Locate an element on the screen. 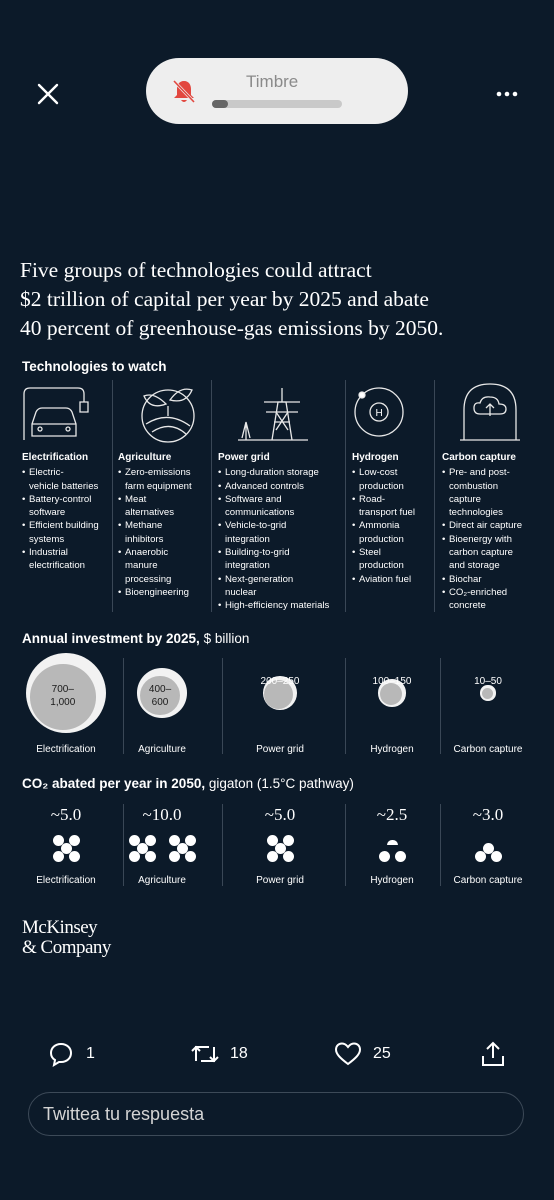  abatement-value: ~10.0 is located at coordinates (162, 814).